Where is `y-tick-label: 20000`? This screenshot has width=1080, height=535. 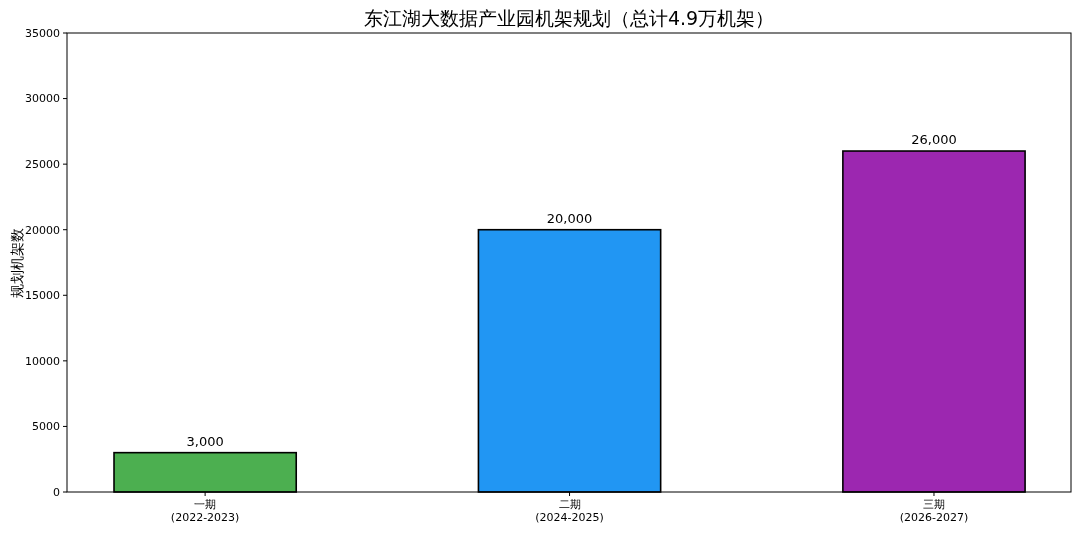
y-tick-label: 20000 is located at coordinates (42, 230).